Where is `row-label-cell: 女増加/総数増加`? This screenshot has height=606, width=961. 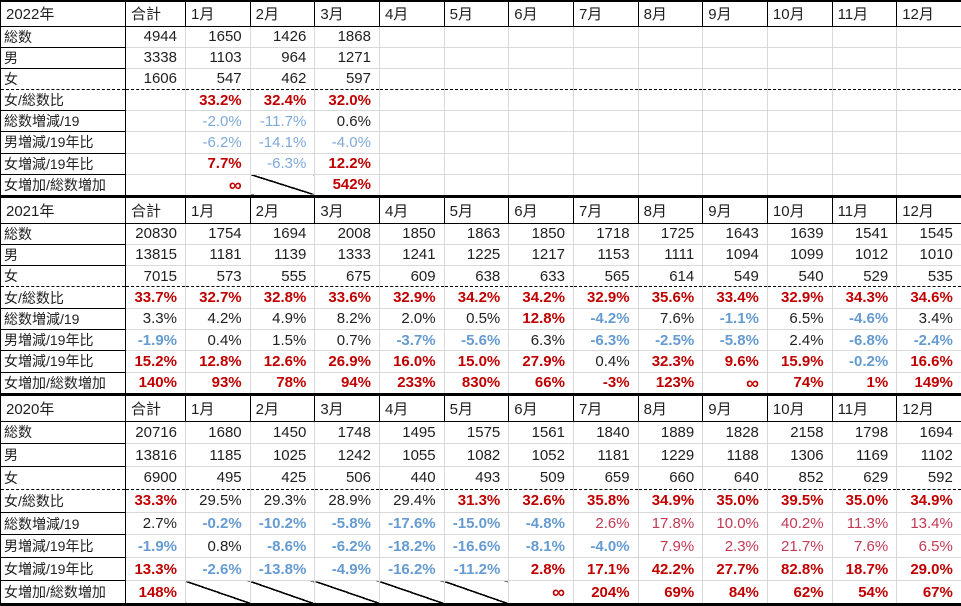 row-label-cell: 女増加/総数増加 is located at coordinates (63, 384).